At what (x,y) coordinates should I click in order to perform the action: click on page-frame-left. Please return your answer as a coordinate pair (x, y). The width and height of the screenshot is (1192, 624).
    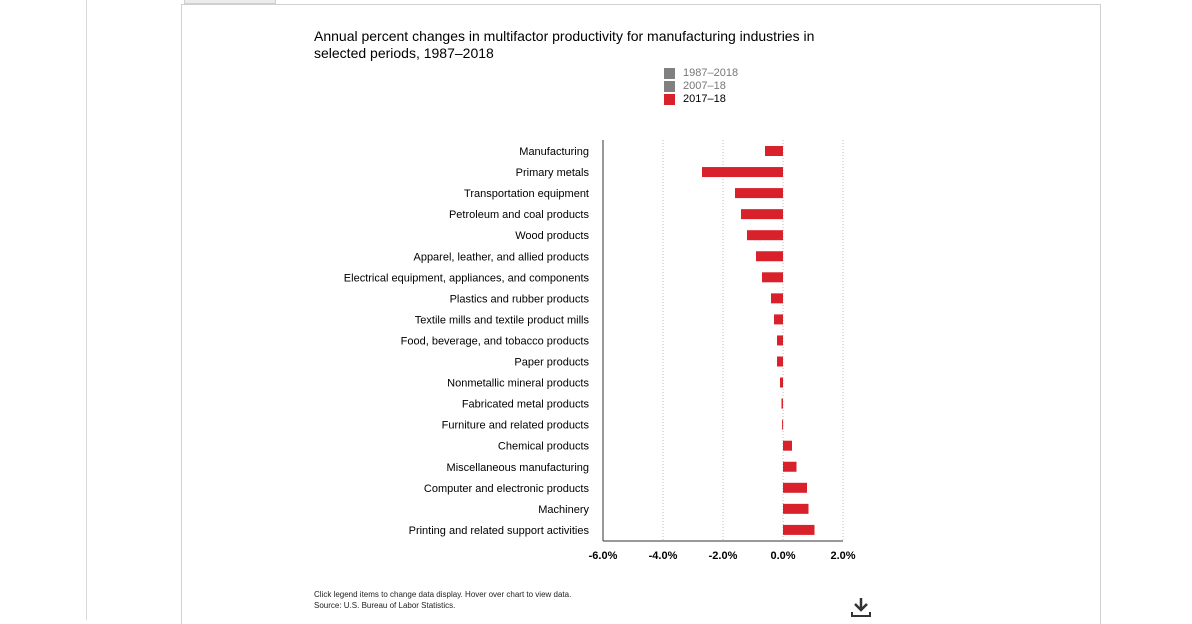
    Looking at the image, I should click on (86, 310).